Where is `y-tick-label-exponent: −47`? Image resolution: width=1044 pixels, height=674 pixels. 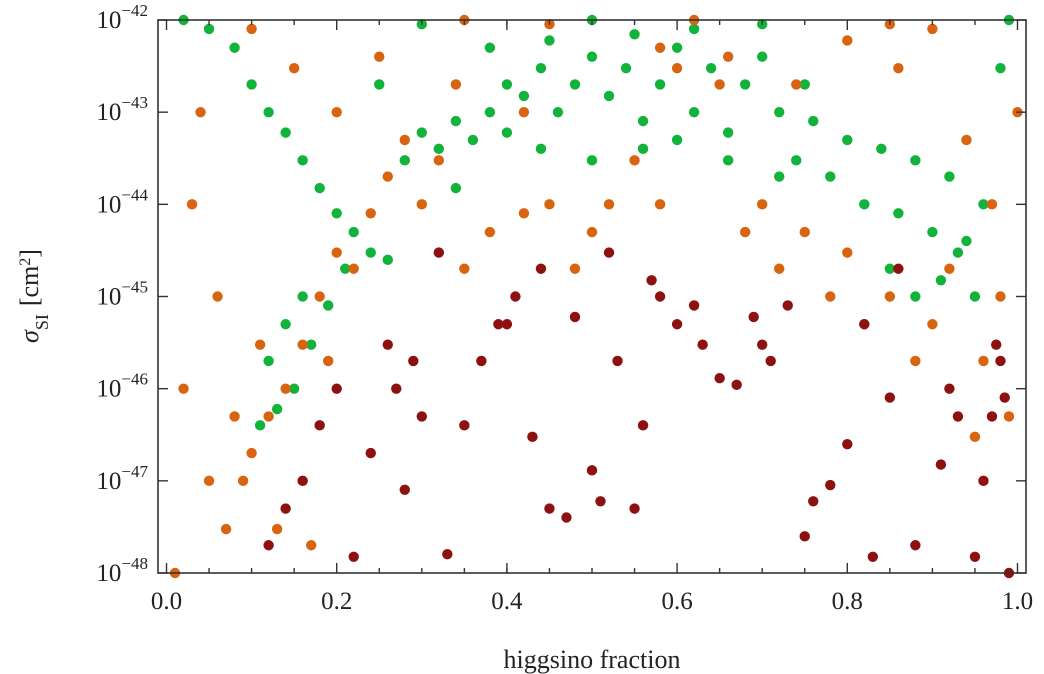 y-tick-label-exponent: −47 is located at coordinates (134, 471).